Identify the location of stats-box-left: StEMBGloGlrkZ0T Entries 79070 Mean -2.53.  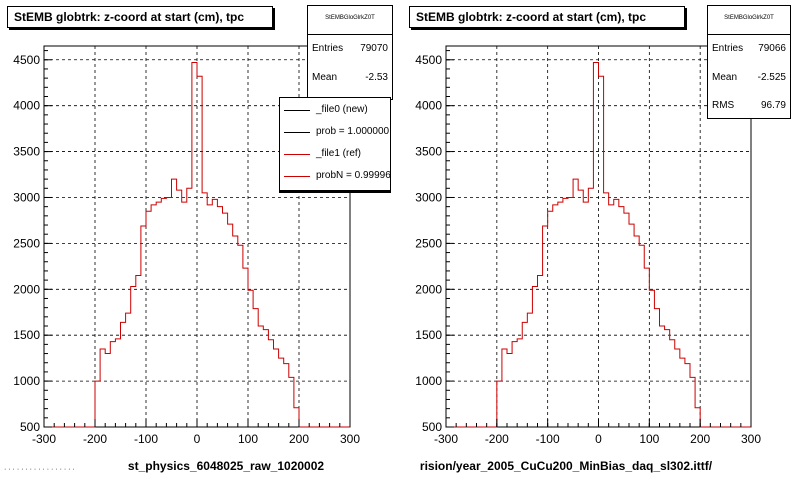
(350, 52).